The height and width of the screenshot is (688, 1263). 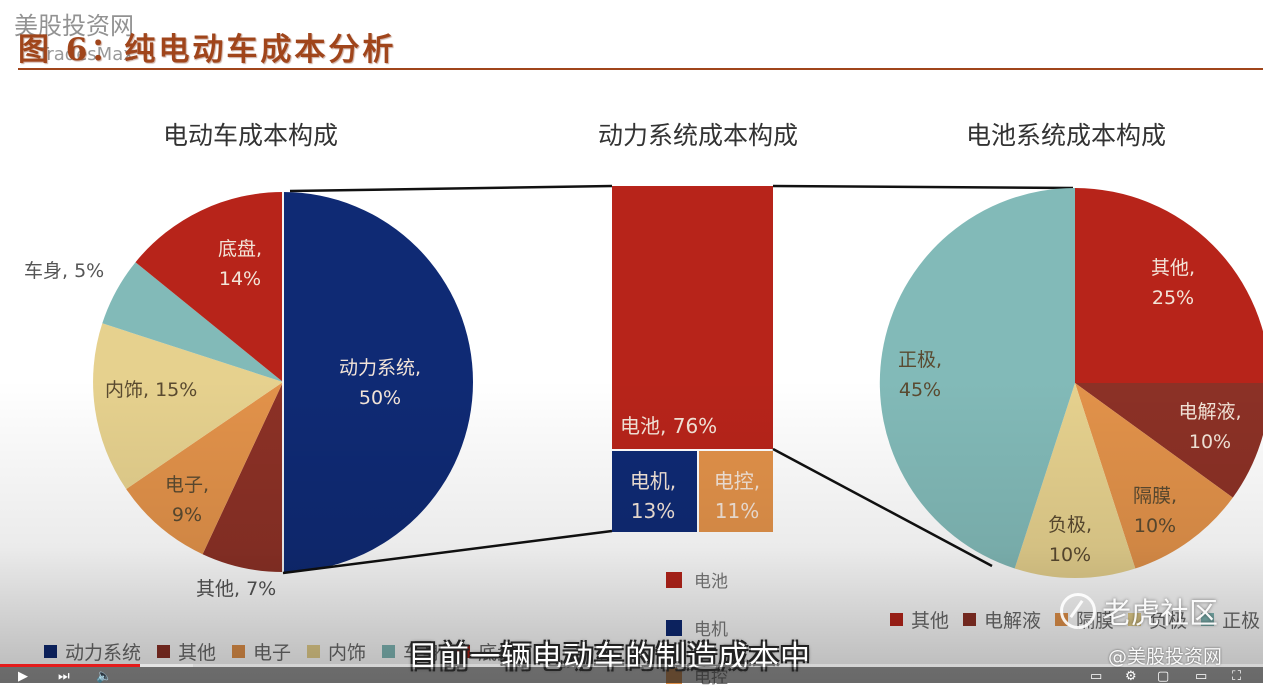 What do you see at coordinates (653, 481) in the screenshot?
I see `bar-label-motor-name: 电机,` at bounding box center [653, 481].